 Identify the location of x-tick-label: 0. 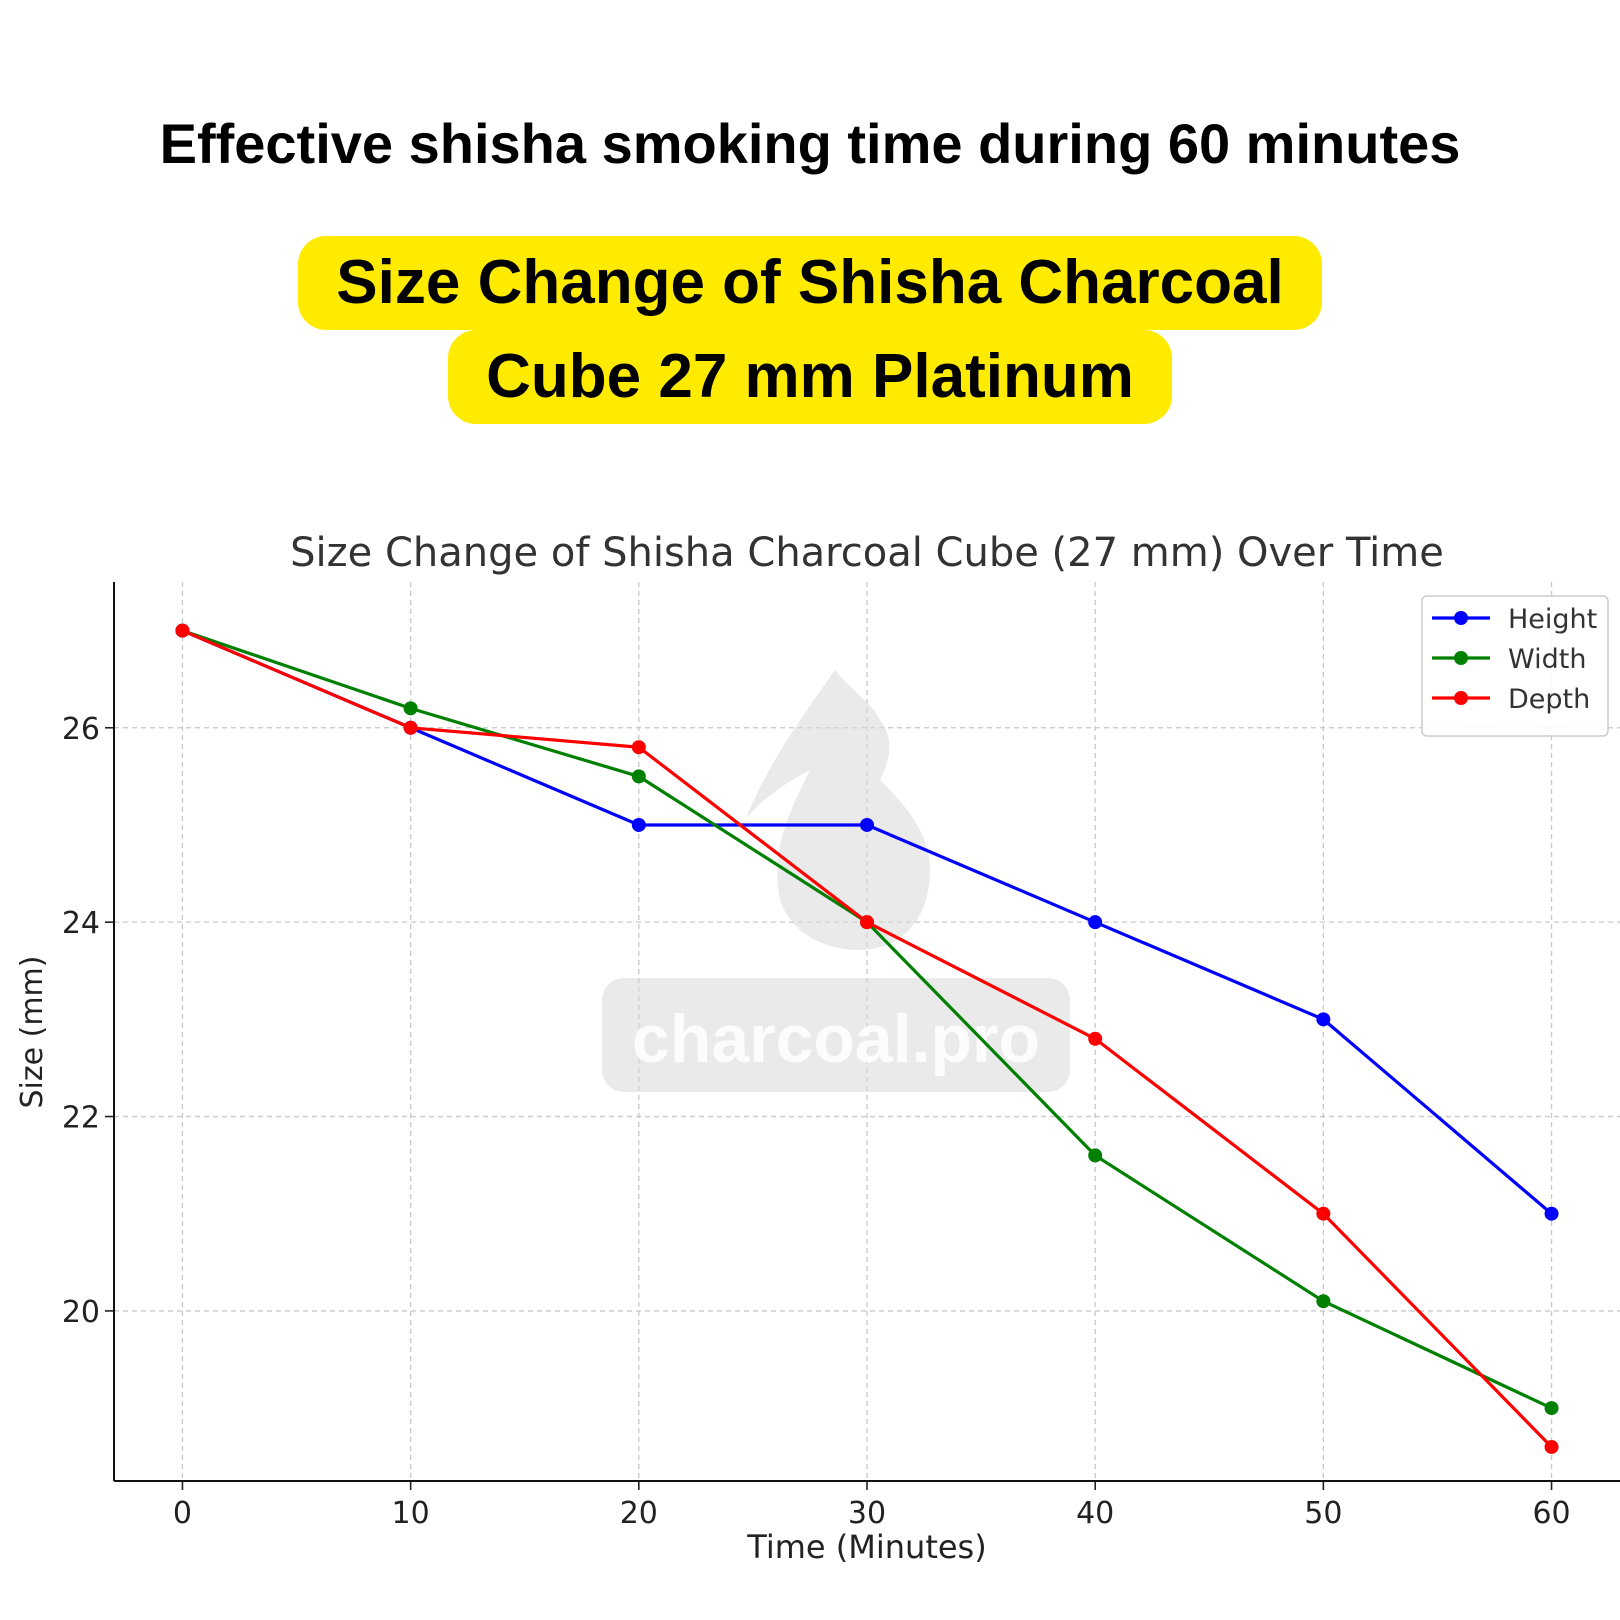
(182, 1513).